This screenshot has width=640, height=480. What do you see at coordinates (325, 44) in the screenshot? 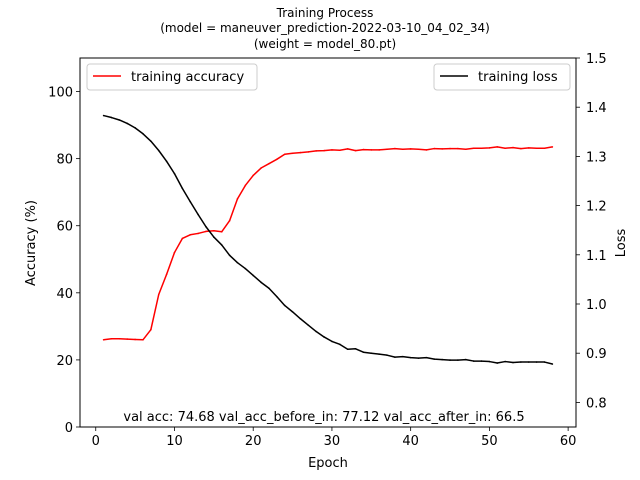
I see `chart-title-line-3: (weight = model_80.pt)` at bounding box center [325, 44].